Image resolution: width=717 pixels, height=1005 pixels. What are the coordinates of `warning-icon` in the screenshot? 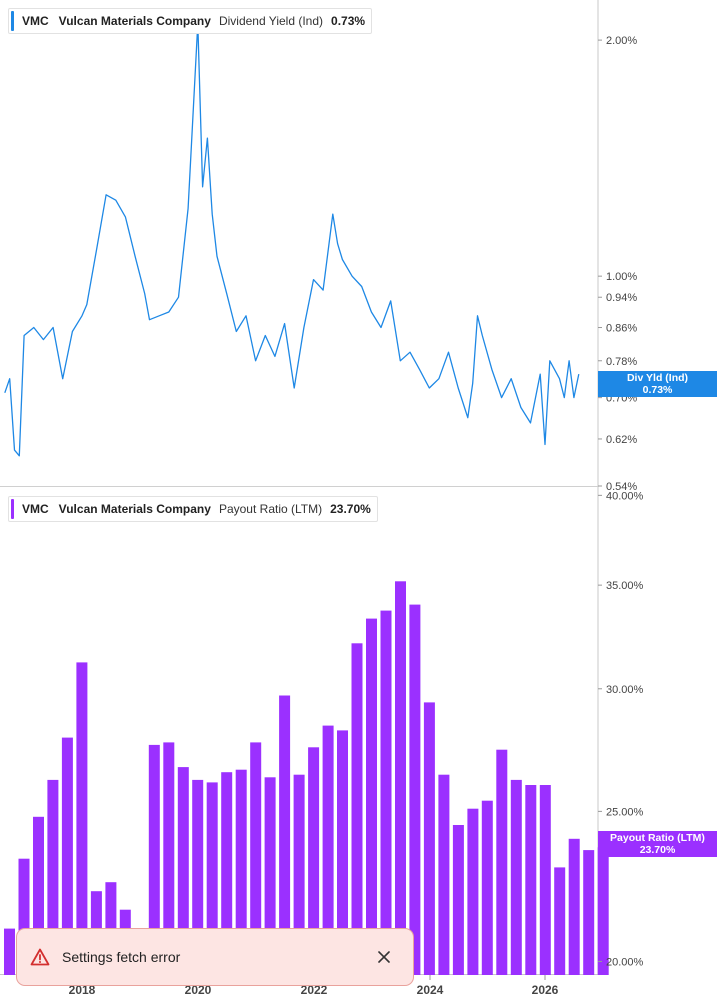 It's located at (40, 957).